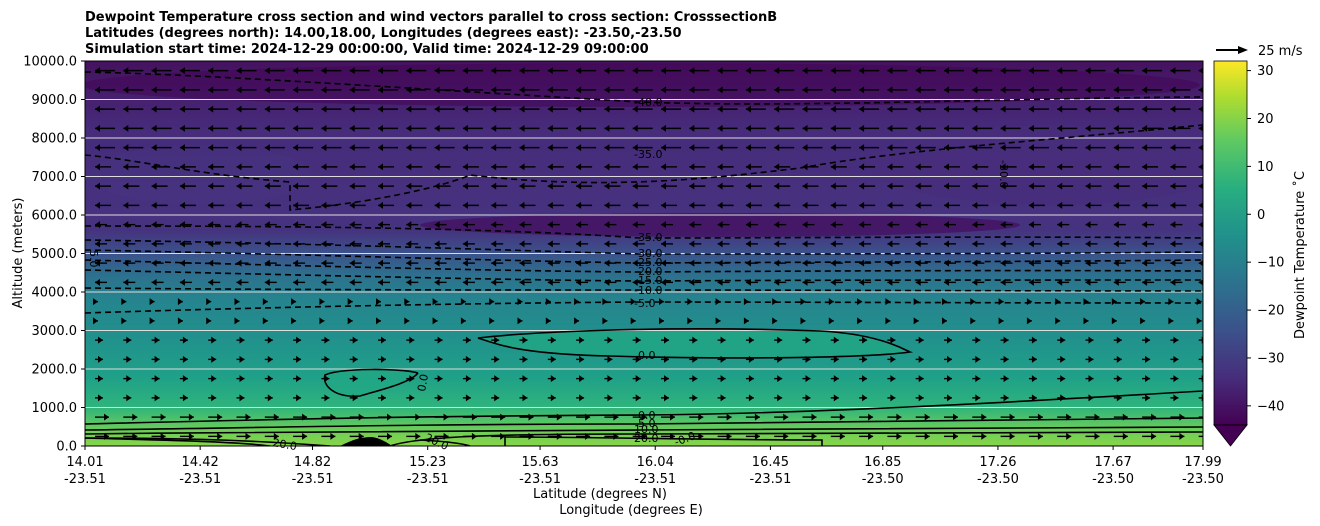 This screenshot has width=1320, height=526. I want to click on contour-label: -5.0, so click(644, 423).